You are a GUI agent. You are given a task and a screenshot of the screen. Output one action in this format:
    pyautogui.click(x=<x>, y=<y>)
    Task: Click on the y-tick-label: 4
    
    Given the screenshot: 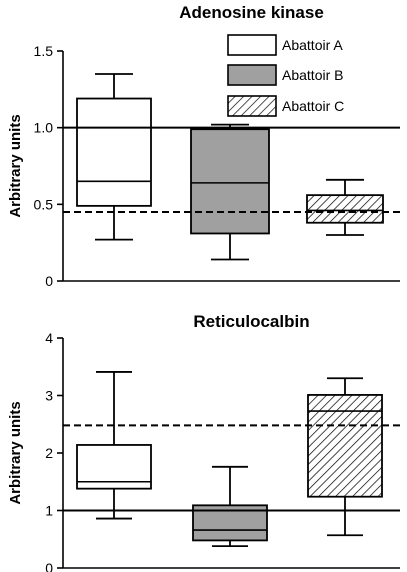 What is the action you would take?
    pyautogui.click(x=49, y=338)
    